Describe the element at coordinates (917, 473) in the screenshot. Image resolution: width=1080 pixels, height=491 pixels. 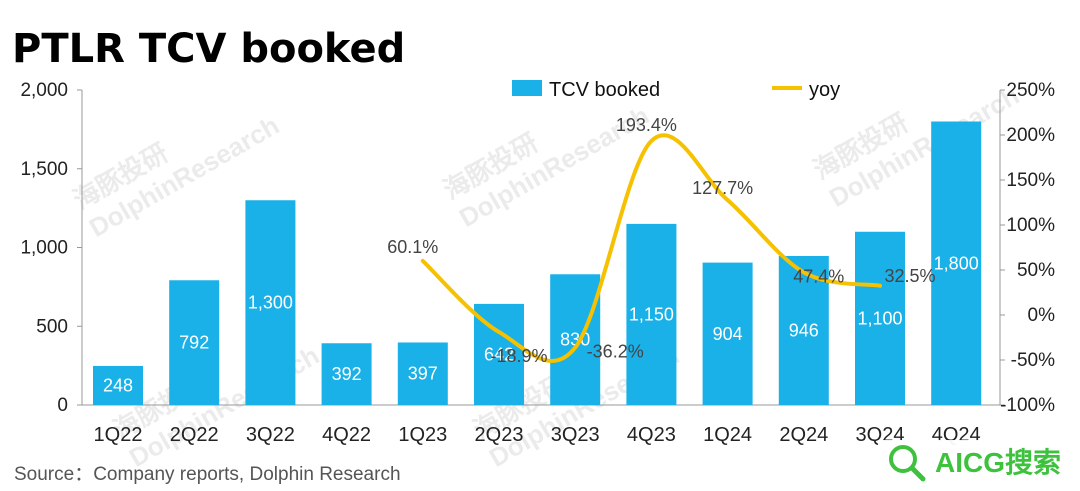
I see `magnifier-handle` at that location.